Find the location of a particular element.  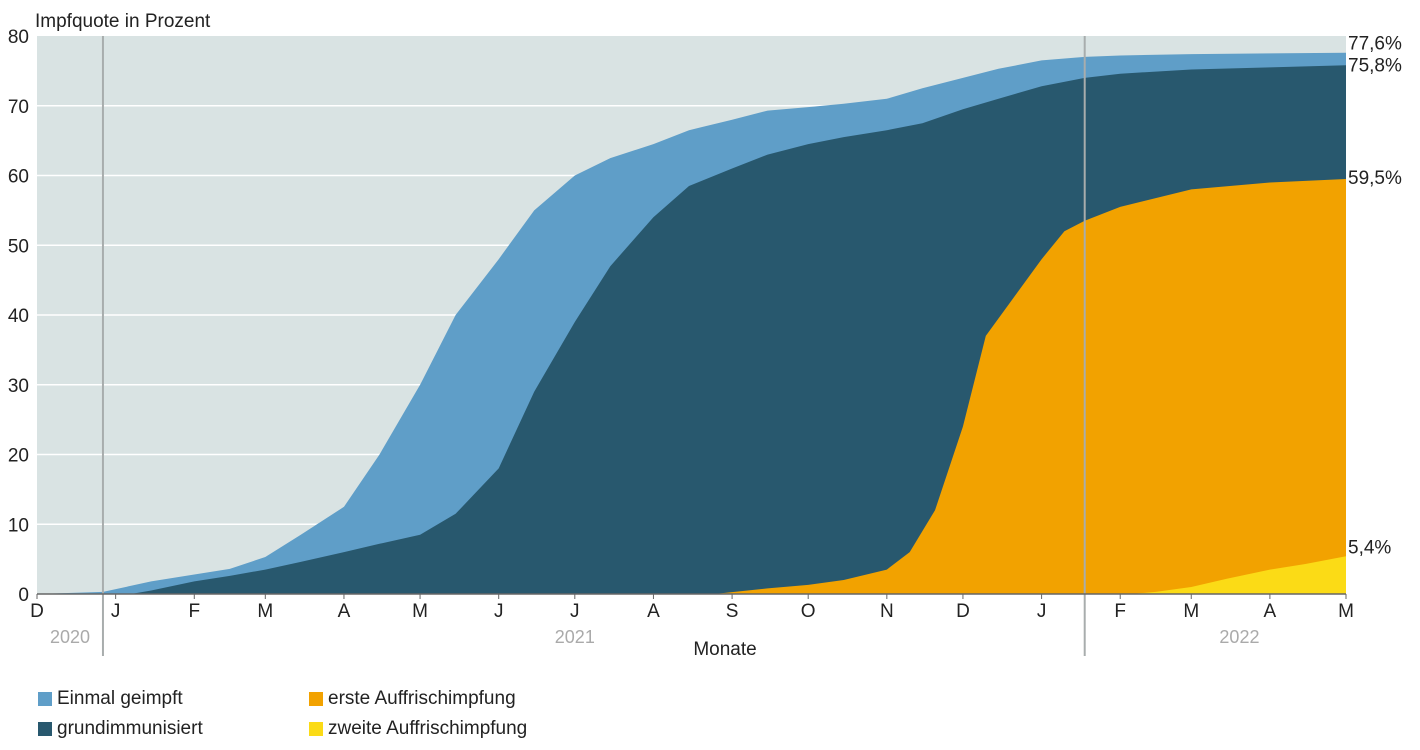

x-tick-label: S is located at coordinates (732, 611).